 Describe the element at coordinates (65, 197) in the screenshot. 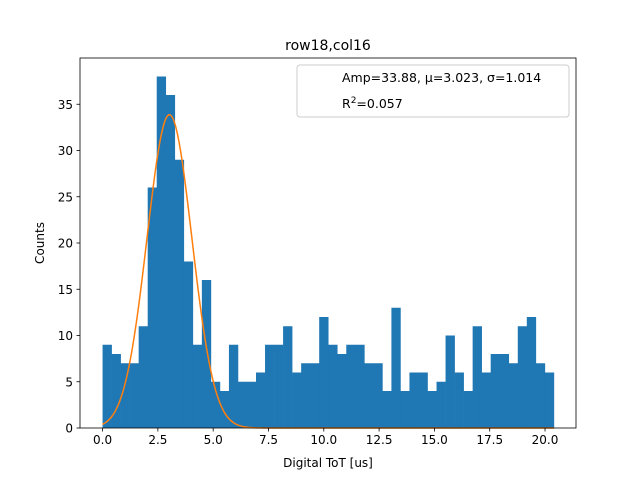

I see `y-tick-label: 25` at that location.